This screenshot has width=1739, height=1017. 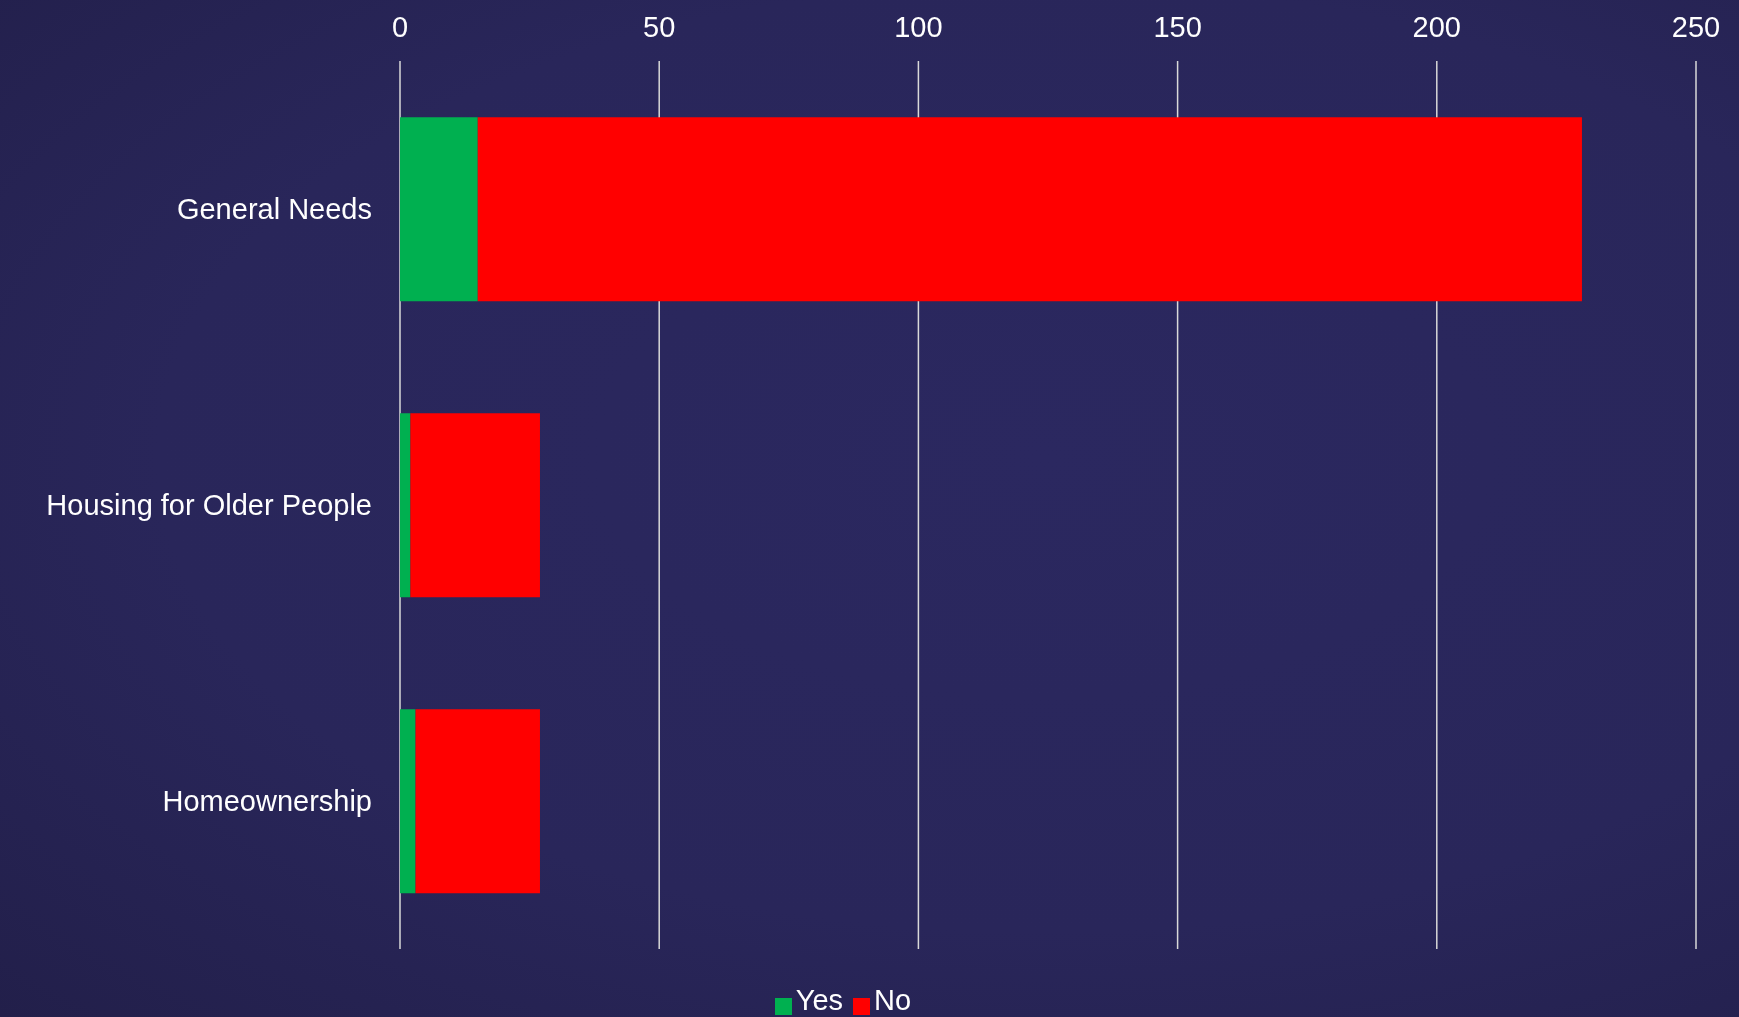 What do you see at coordinates (1177, 27) in the screenshot?
I see `x-tick-label: 150` at bounding box center [1177, 27].